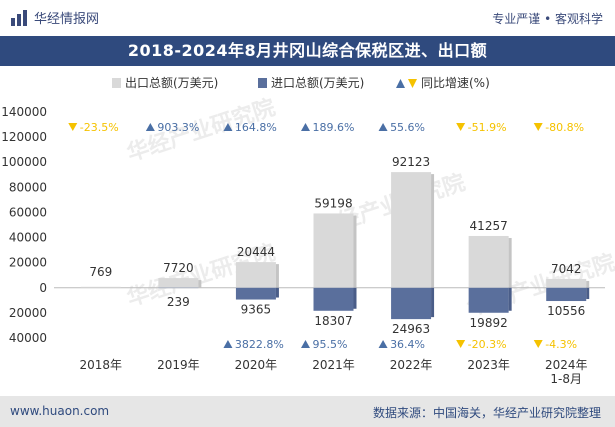 The height and width of the screenshot is (427, 615). I want to click on huajing-logo-icon, so click(19, 17).